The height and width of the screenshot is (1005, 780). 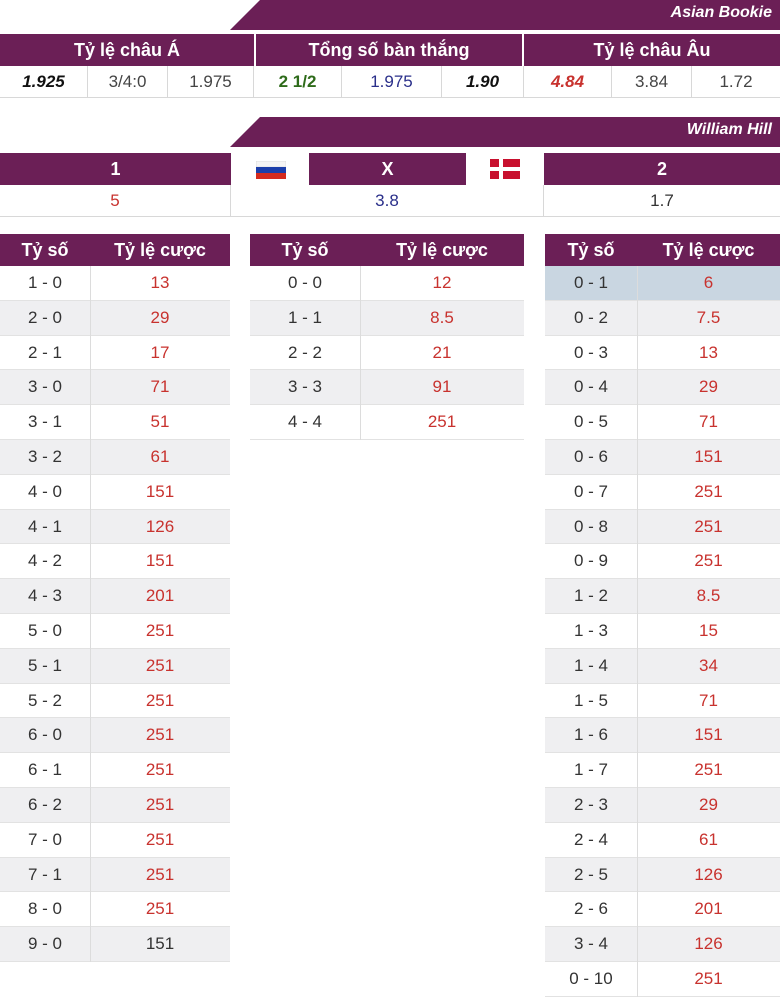 I want to click on table-row: 2 - 0 29, so click(x=115, y=318).